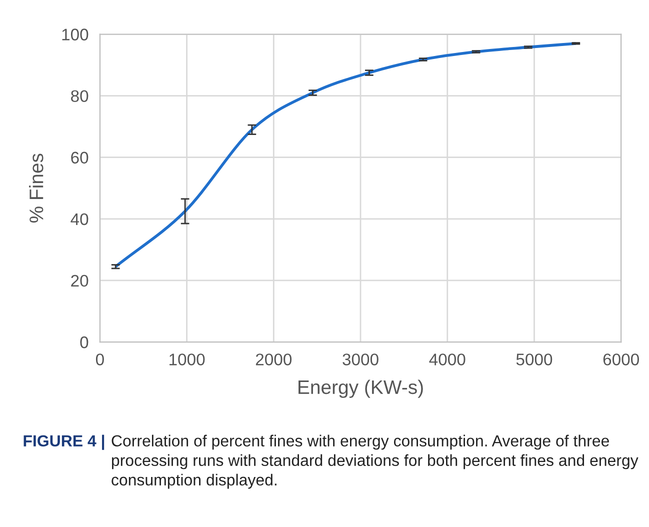 This screenshot has width=649, height=527. I want to click on x-axis-title: Energy (KW-s), so click(360, 389).